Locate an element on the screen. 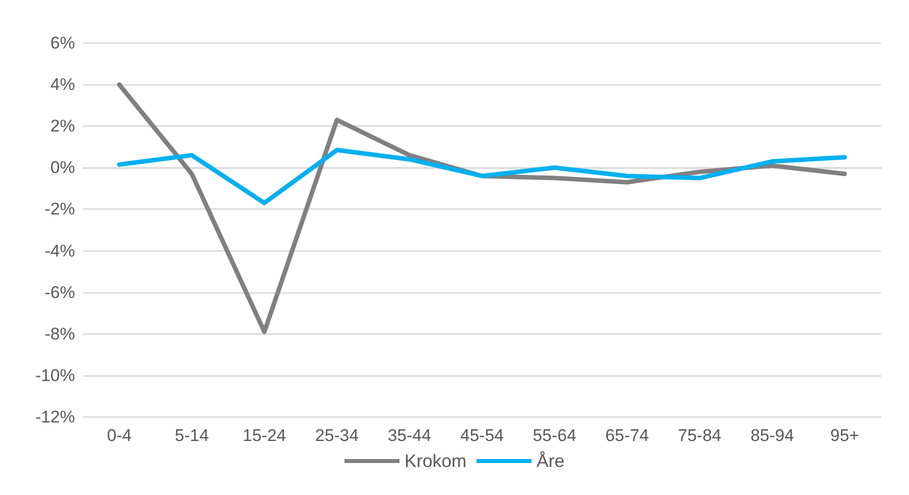  x-tick-label: 15-24 is located at coordinates (264, 435).